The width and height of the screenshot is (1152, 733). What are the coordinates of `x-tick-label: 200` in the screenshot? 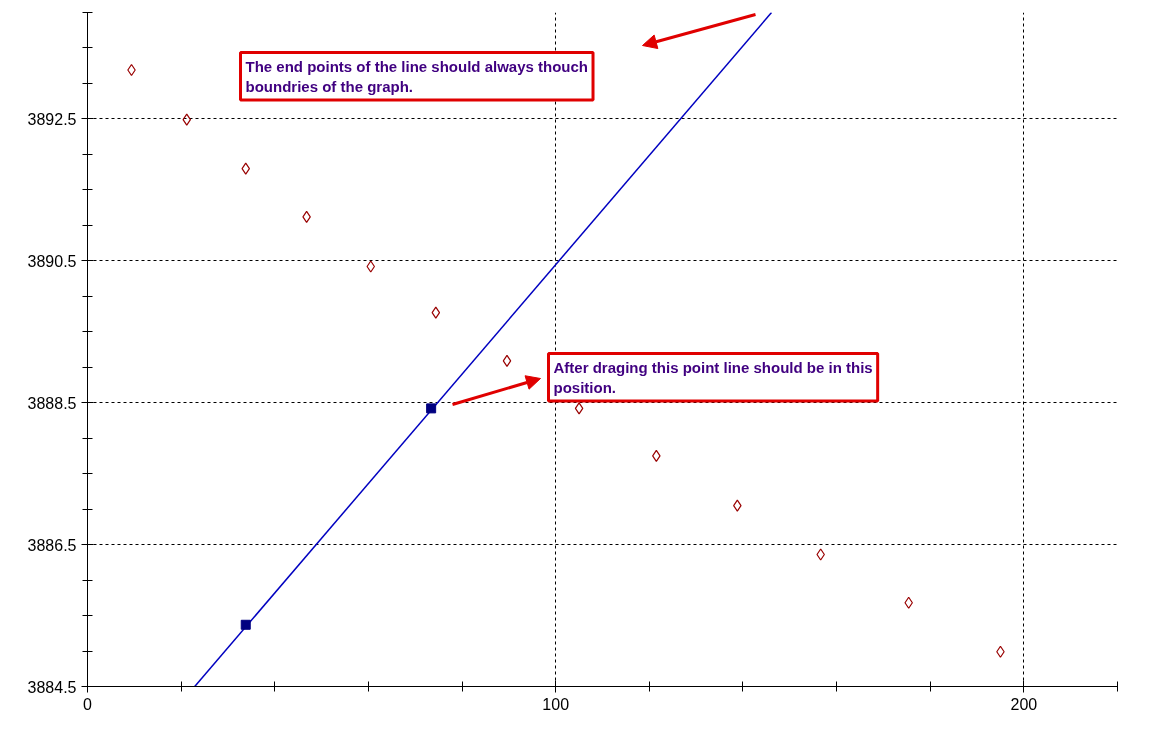 It's located at (1024, 704).